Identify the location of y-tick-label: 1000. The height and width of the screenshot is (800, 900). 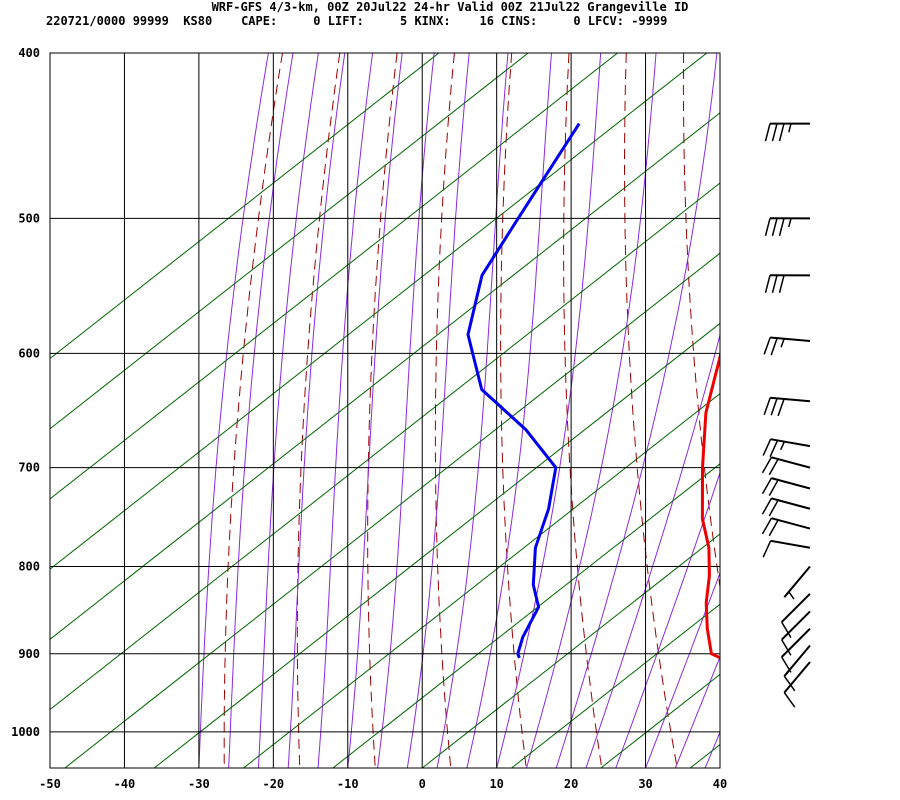
(25, 732).